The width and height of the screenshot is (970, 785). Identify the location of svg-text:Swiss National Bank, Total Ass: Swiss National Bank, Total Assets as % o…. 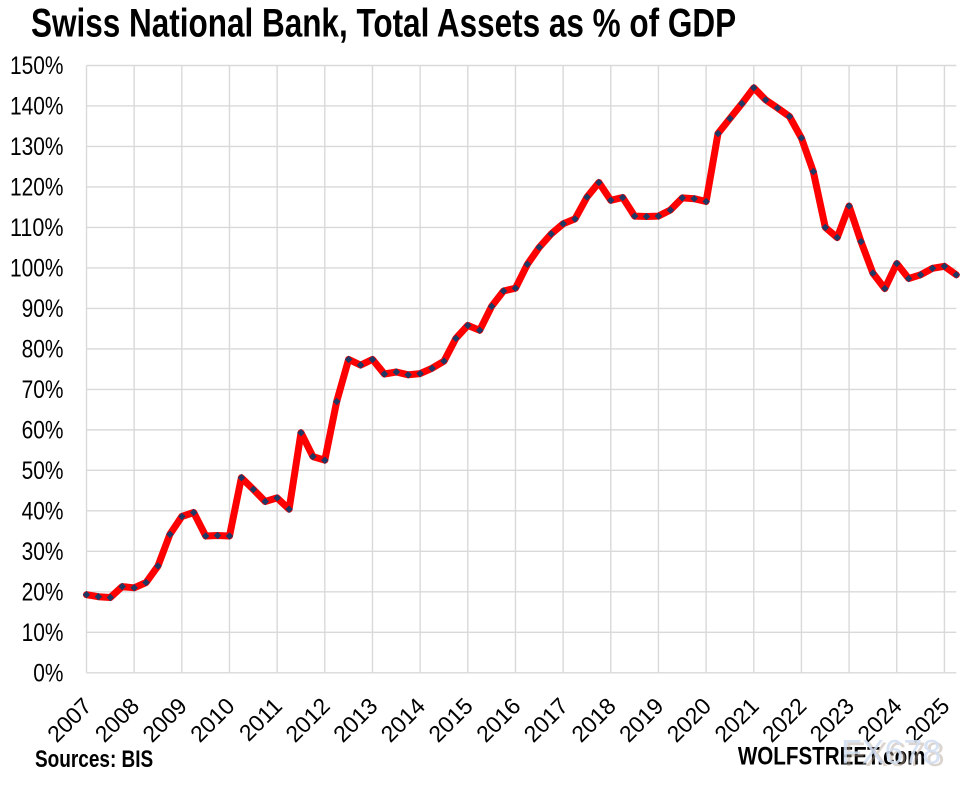
(383, 23).